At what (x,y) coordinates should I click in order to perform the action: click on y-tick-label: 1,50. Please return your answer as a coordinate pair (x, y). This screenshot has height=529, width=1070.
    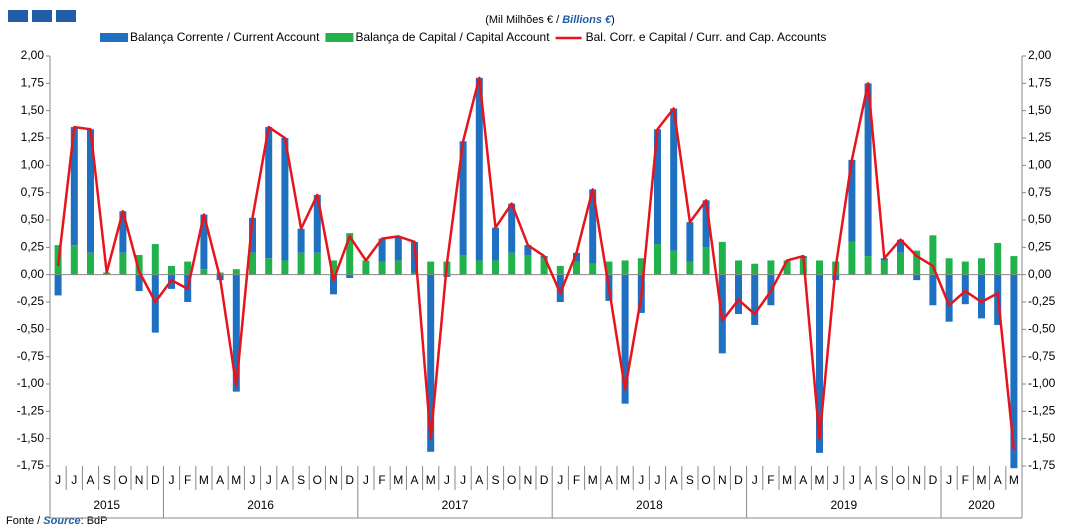
    Looking at the image, I should click on (33, 110).